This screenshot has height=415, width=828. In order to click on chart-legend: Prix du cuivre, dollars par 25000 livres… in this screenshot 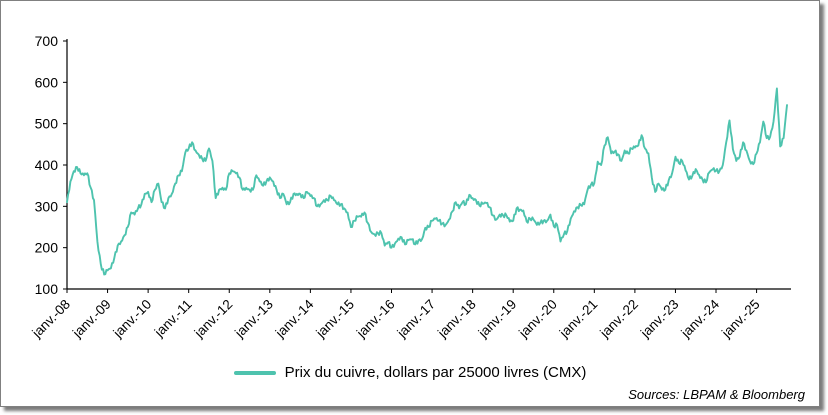, I will do `click(410, 372)`.